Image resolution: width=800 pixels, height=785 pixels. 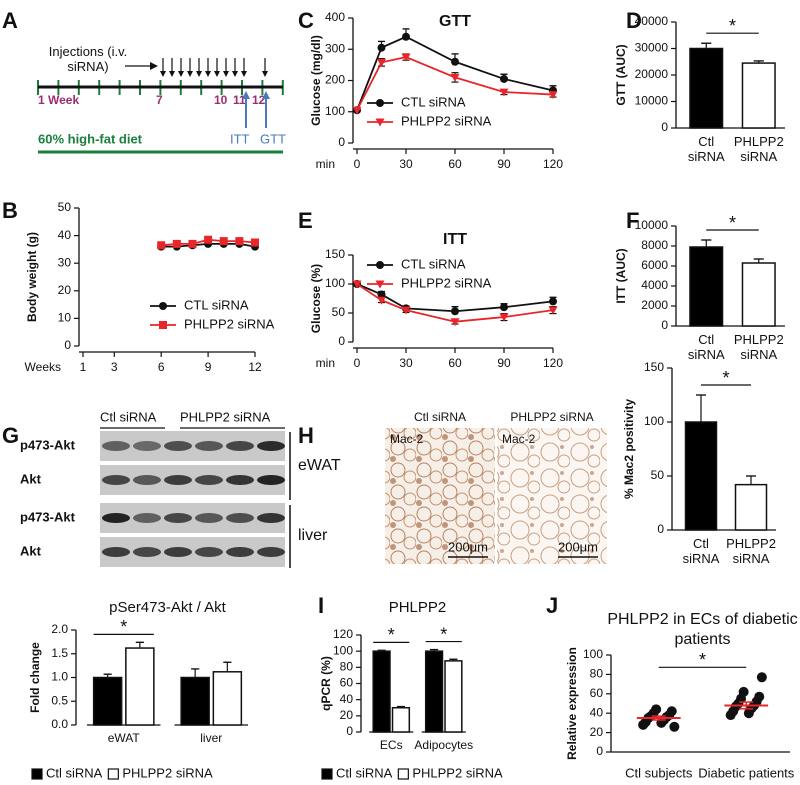 What do you see at coordinates (621, 74) in the screenshot?
I see `y-axis-label: GTT (AUC)` at bounding box center [621, 74].